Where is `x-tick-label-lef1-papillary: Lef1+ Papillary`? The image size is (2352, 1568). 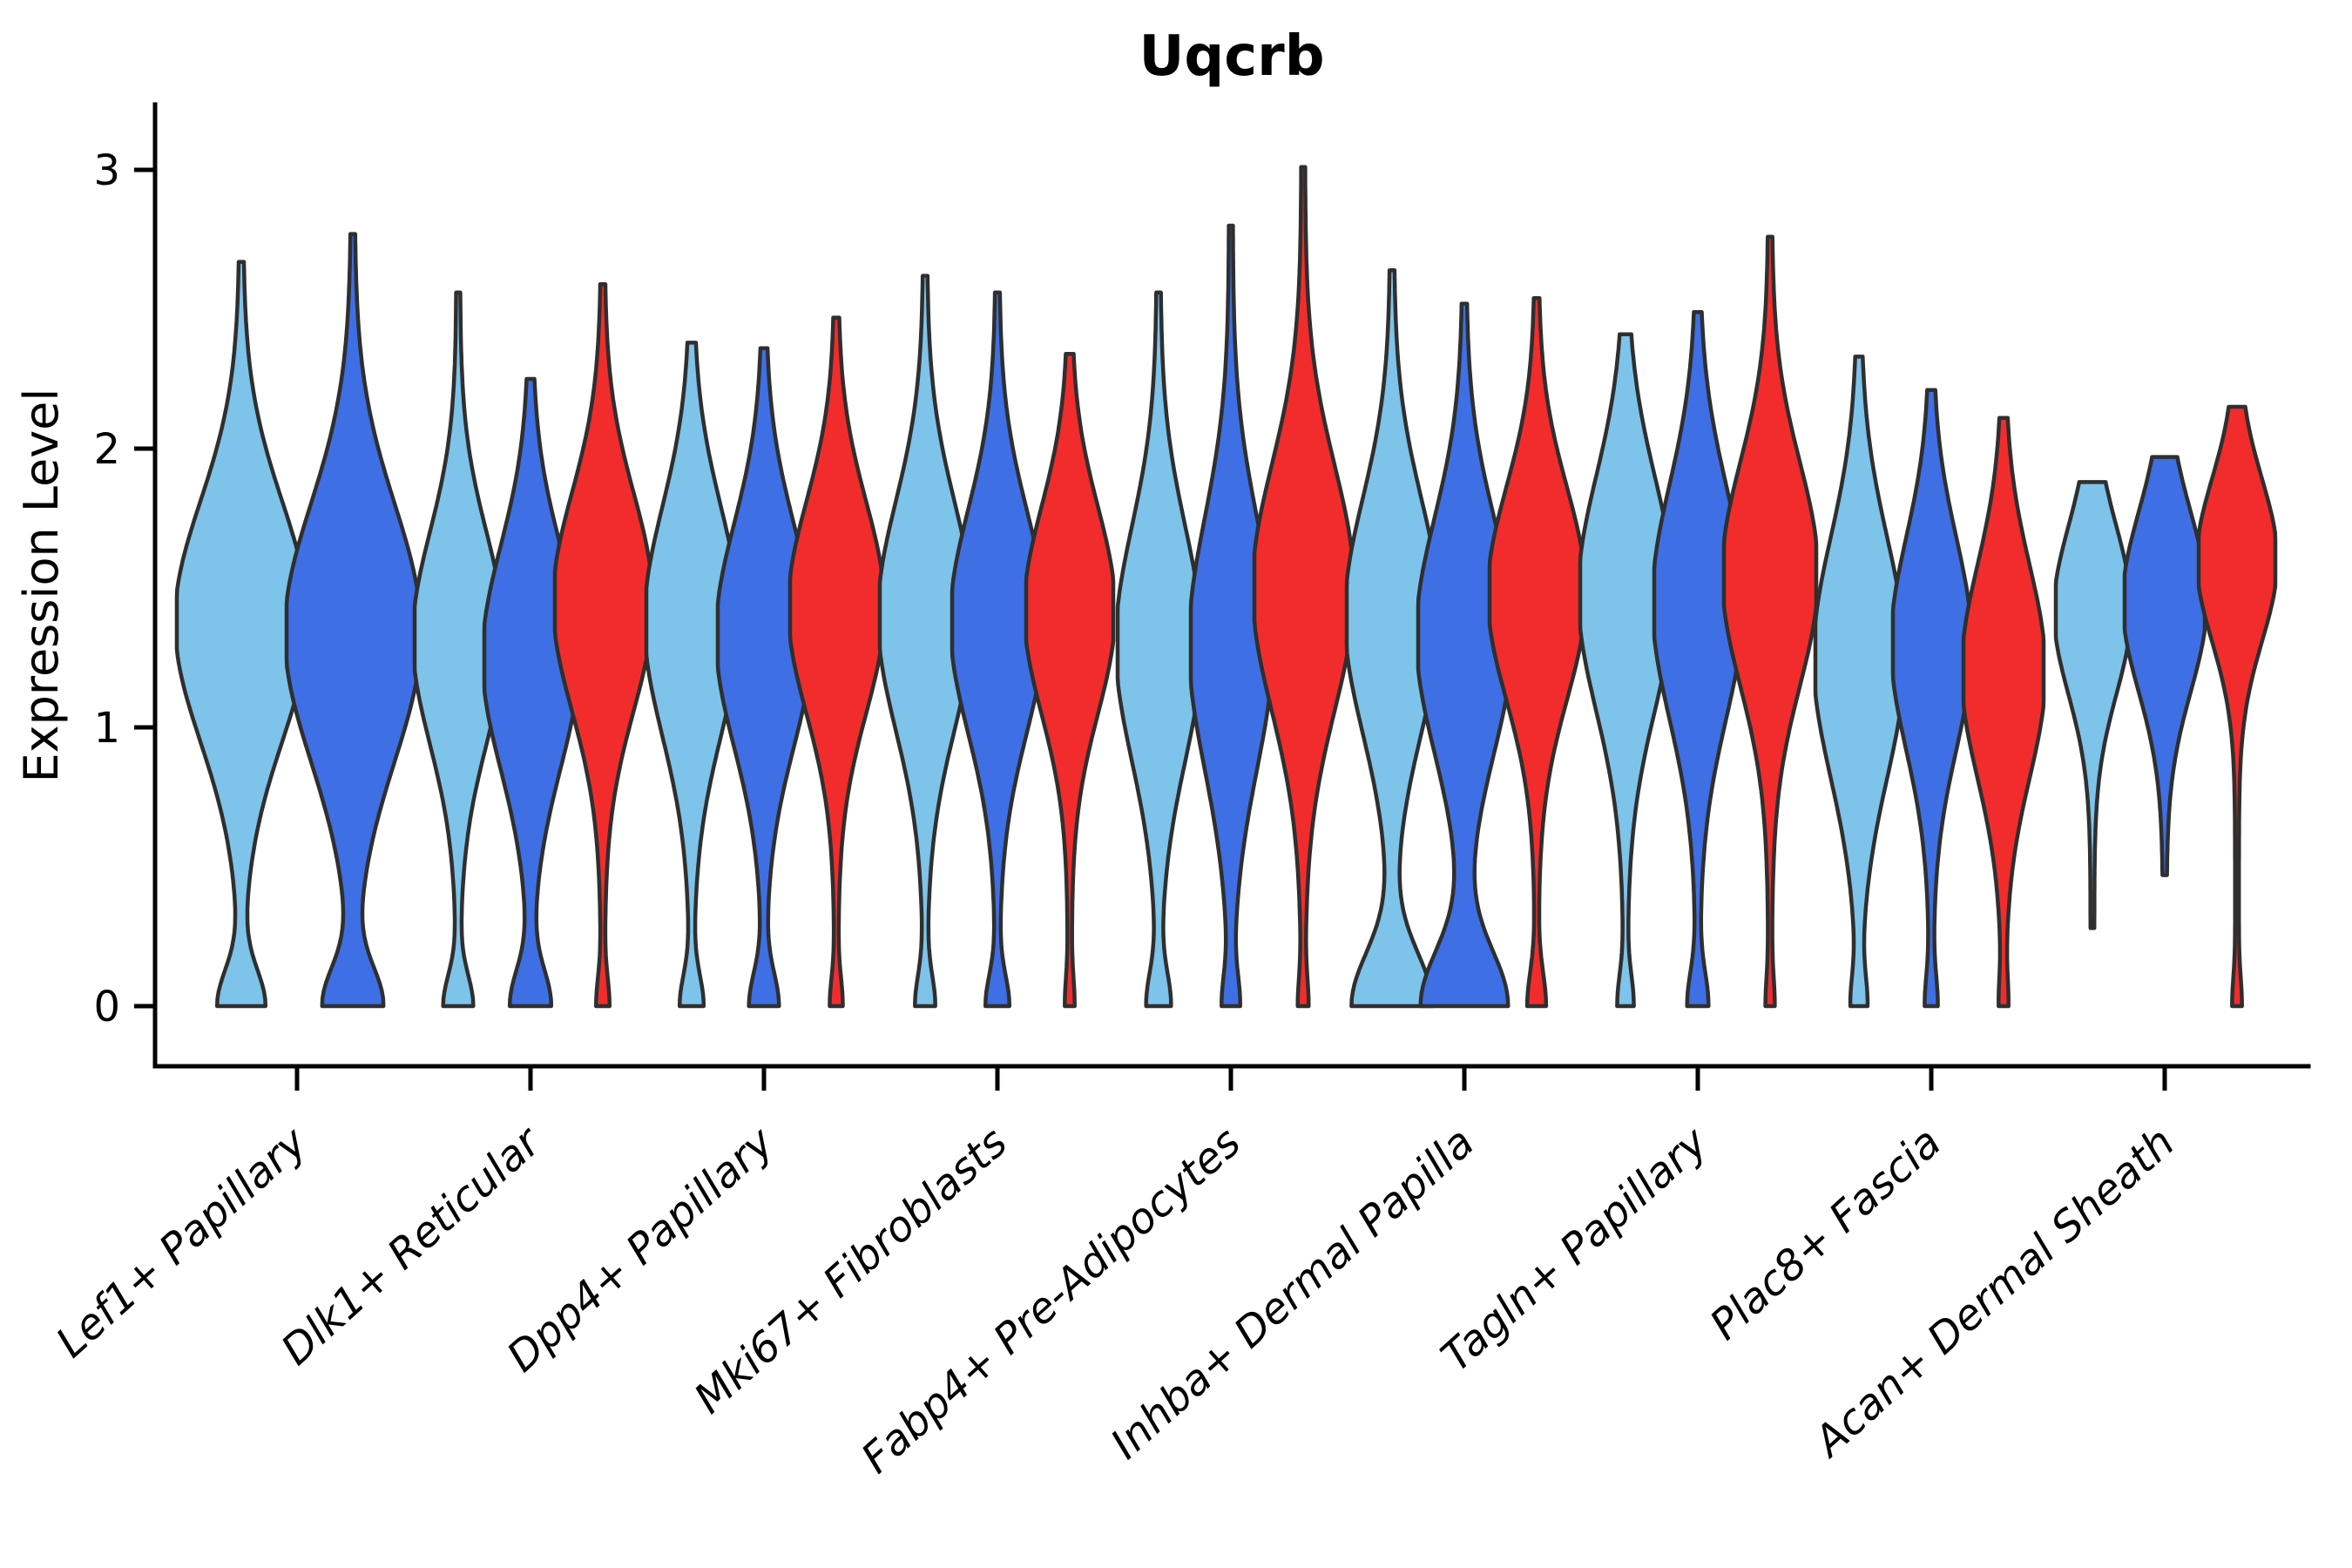 x-tick-label-lef1-papillary: Lef1+ Papillary is located at coordinates (182, 1243).